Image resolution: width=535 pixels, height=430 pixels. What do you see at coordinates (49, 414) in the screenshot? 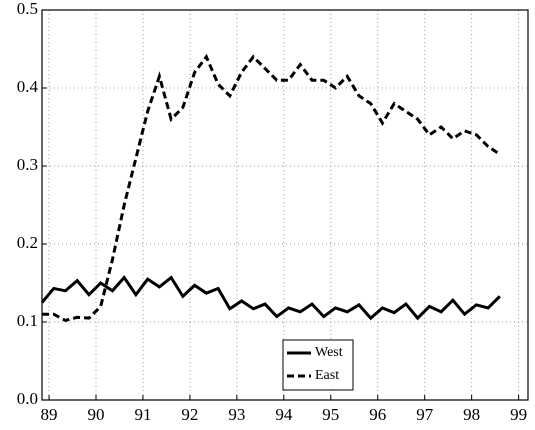
I see `x-tick-label: 89` at bounding box center [49, 414].